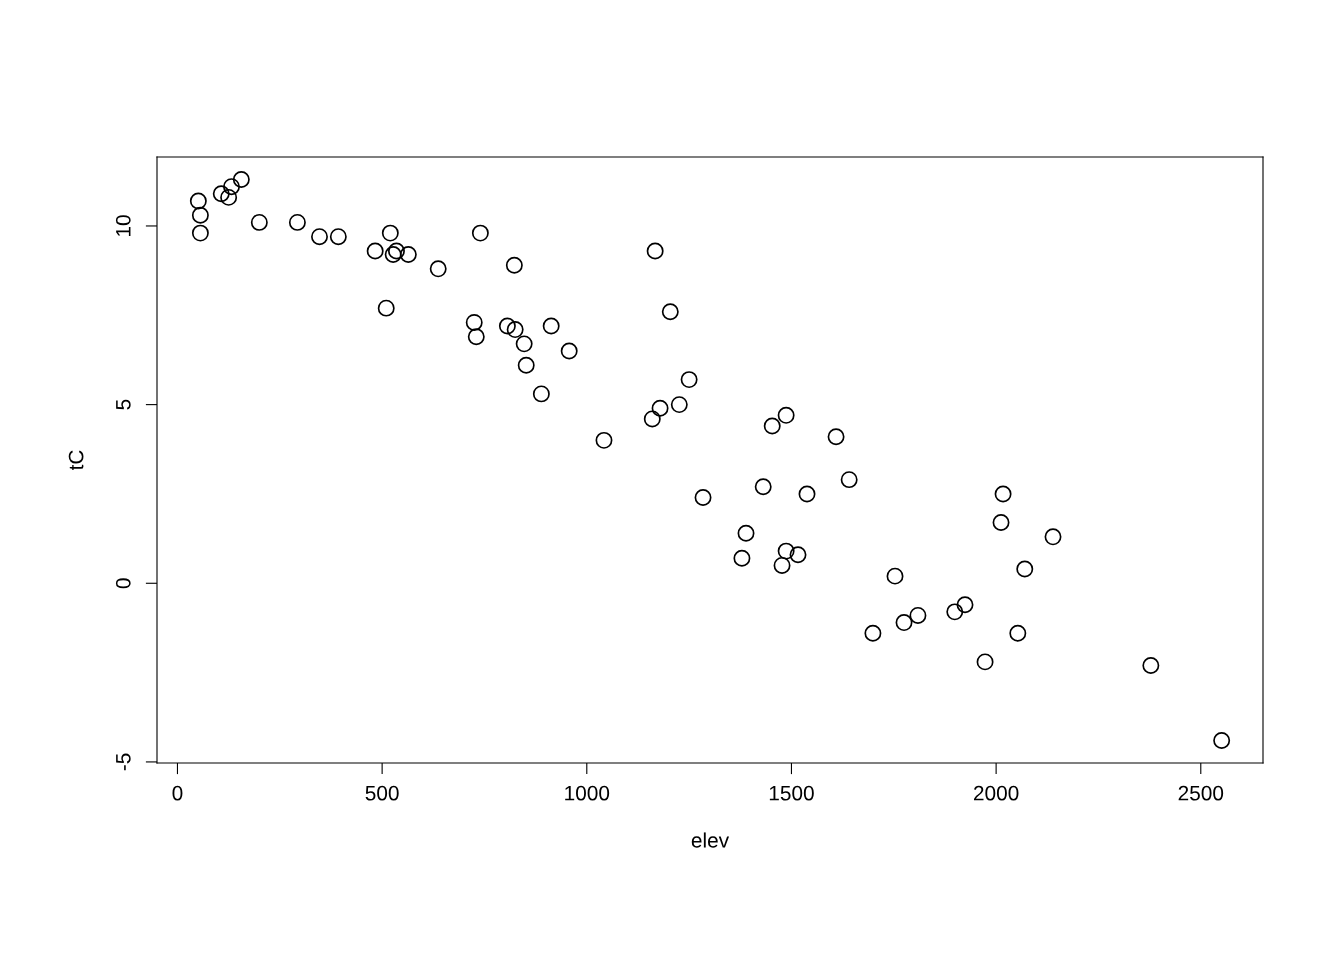  Describe the element at coordinates (710, 840) in the screenshot. I see `x-axis-title: elev` at that location.